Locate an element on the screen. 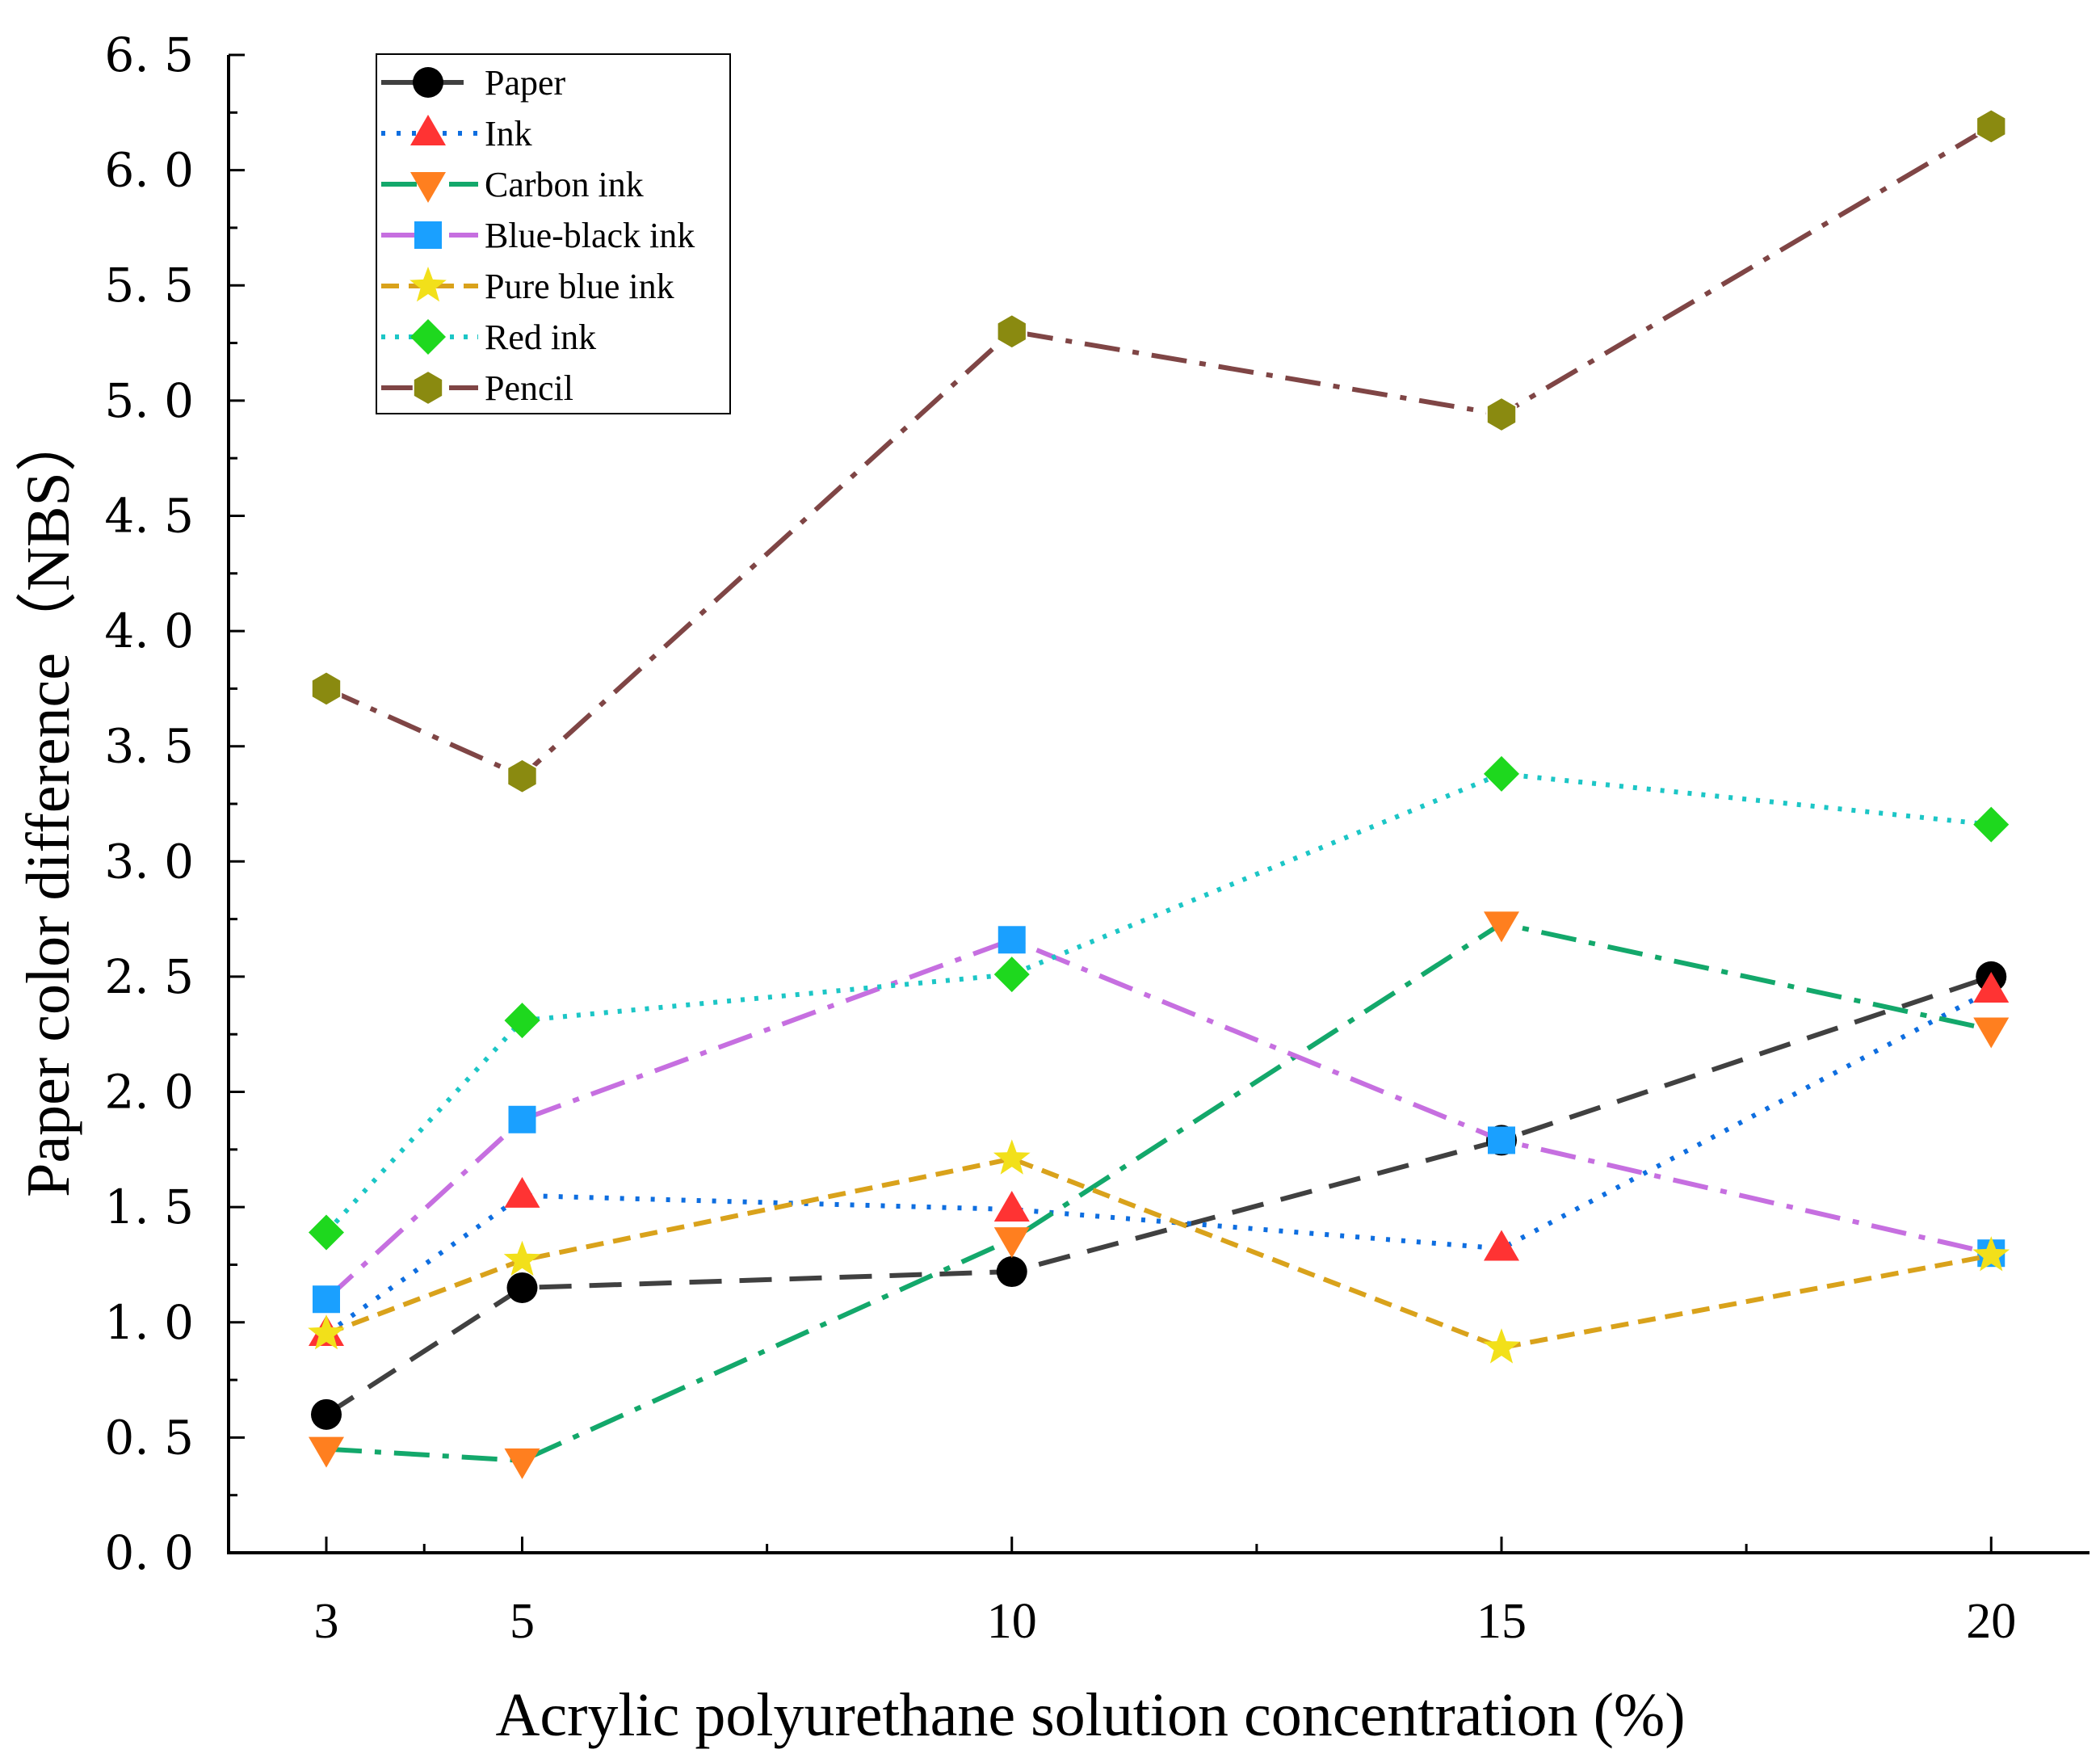  legend-label: Pencil is located at coordinates (529, 388).